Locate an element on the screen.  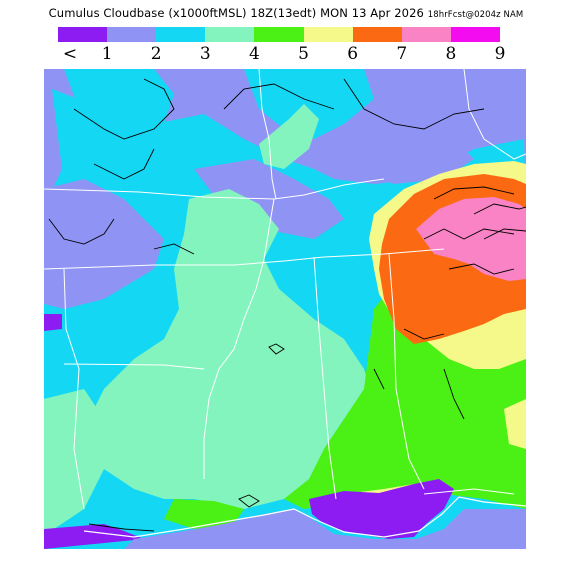
legend-tick-2: 2 is located at coordinates (156, 54).